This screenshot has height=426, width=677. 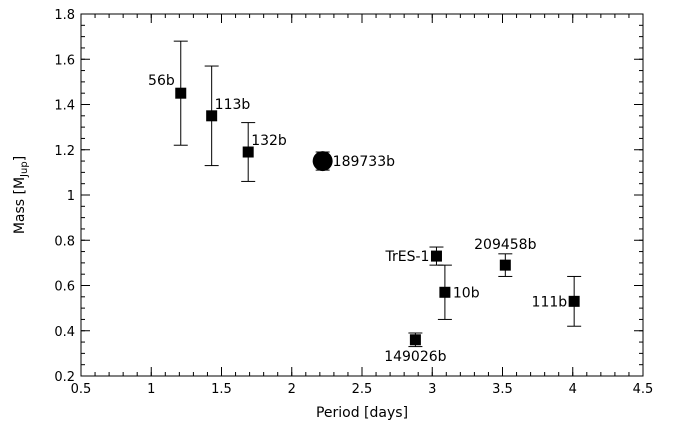 I want to click on x-tick-label: 1.5, so click(x=221, y=389).